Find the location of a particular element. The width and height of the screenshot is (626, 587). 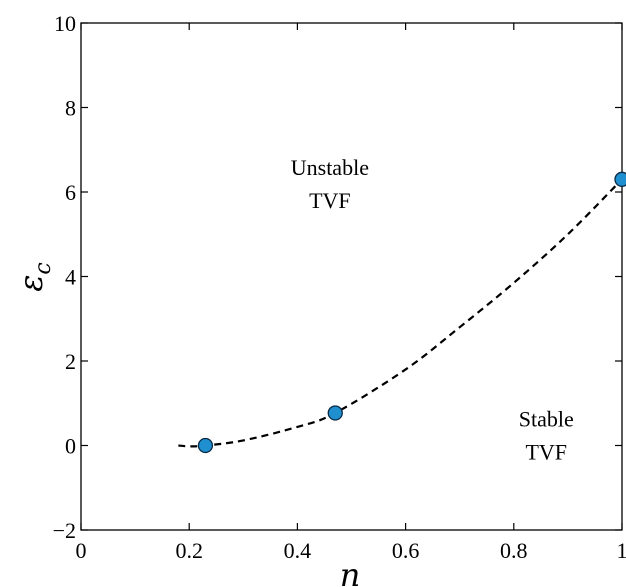

y-tick-label: 2 is located at coordinates (70, 361).